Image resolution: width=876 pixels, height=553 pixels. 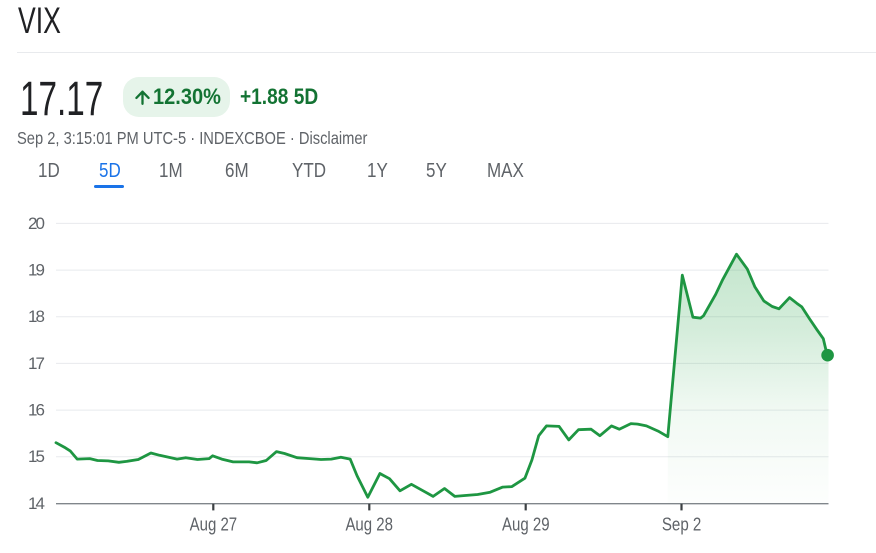 I want to click on svg-text: Aug 28, so click(x=369, y=524).